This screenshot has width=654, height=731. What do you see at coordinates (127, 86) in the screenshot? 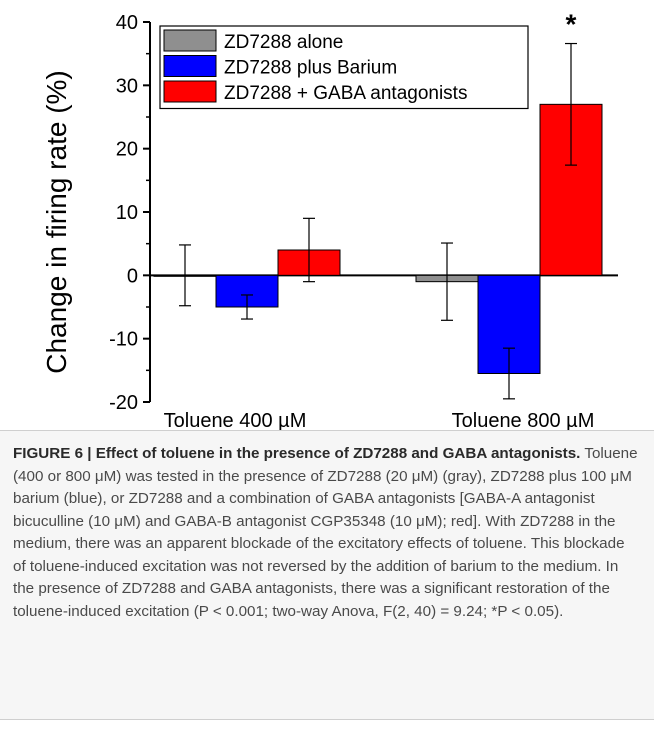
I see `y-tick-label: 30` at bounding box center [127, 86].